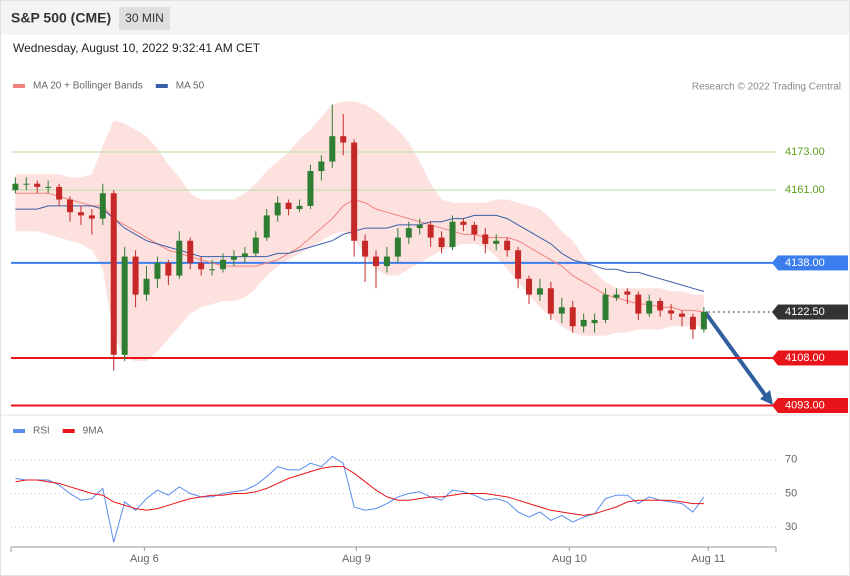  What do you see at coordinates (805, 312) in the screenshot?
I see `level-label: 4122.50` at bounding box center [805, 312].